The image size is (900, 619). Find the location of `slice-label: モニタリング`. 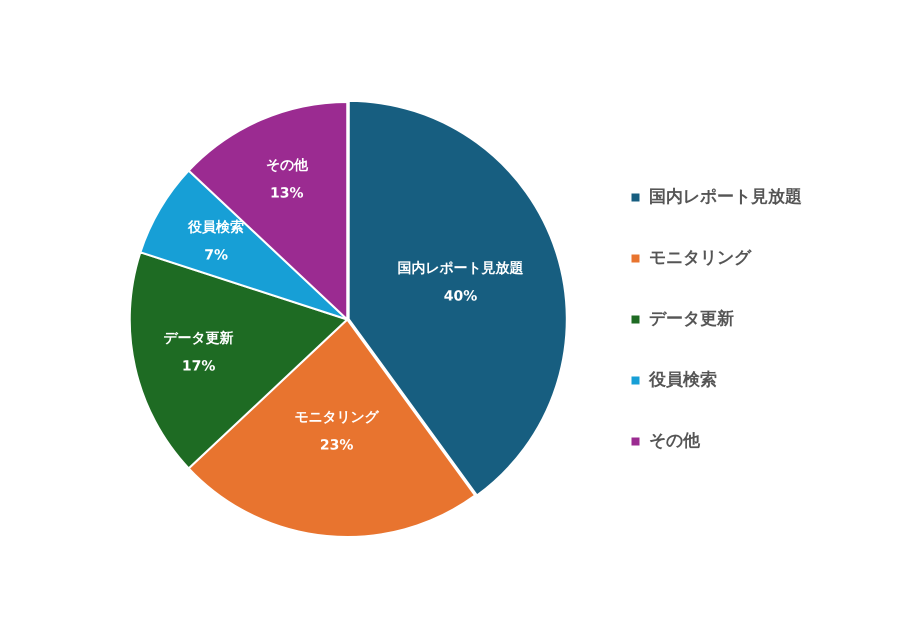

slice-label: モニタリング is located at coordinates (337, 418).